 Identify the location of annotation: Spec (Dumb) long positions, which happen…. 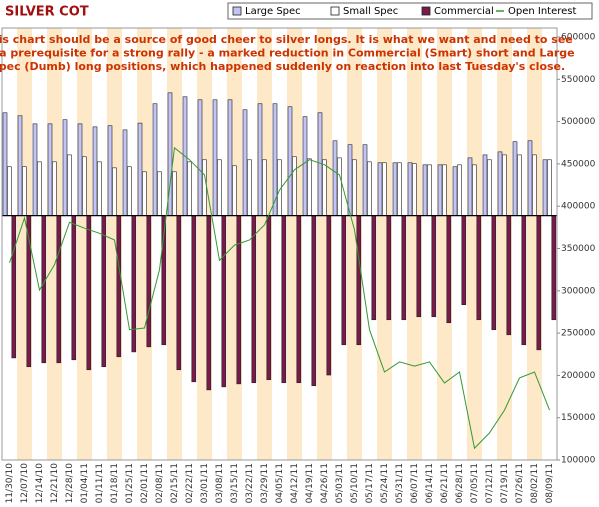
(282, 66).